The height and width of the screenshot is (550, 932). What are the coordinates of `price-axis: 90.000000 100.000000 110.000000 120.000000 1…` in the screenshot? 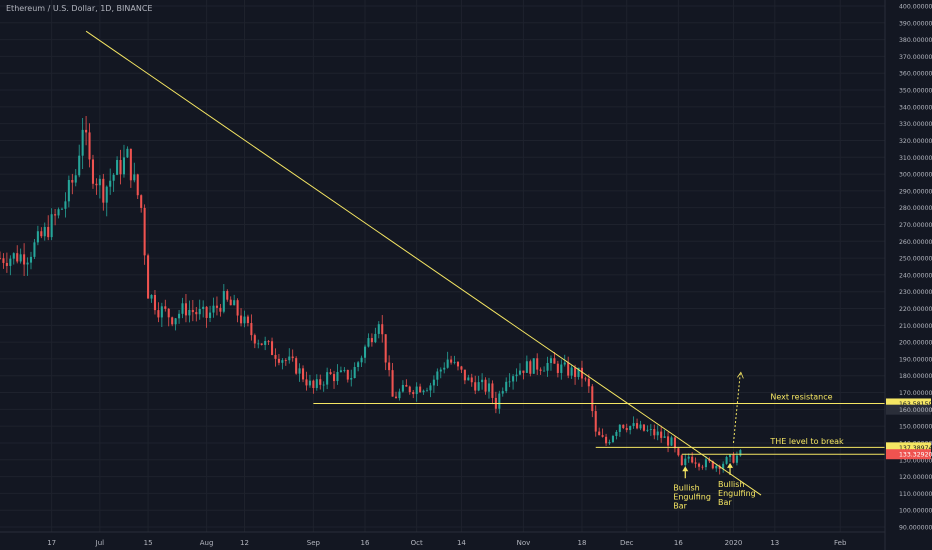 It's located at (908, 275).